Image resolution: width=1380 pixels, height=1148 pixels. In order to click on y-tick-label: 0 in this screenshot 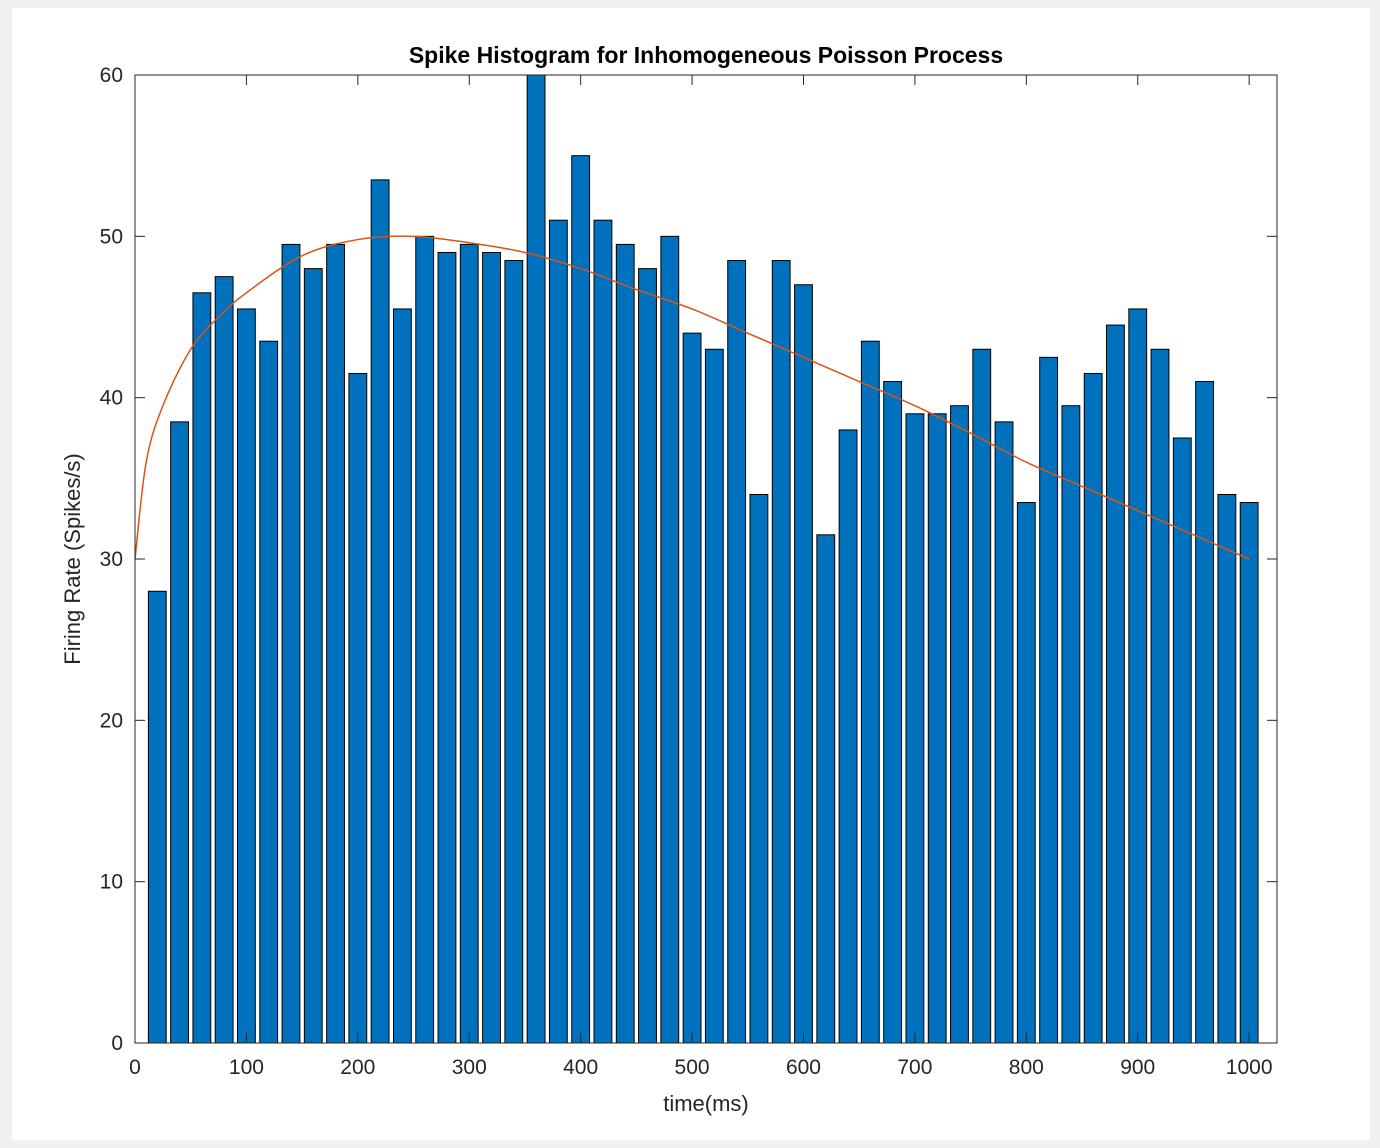, I will do `click(117, 1043)`.